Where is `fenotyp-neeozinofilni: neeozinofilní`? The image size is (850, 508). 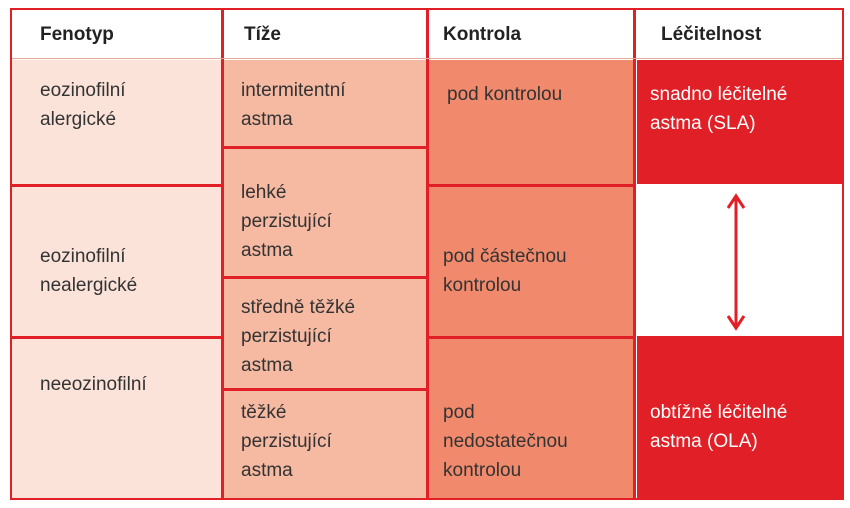
fenotyp-neeozinofilni: neeozinofilní is located at coordinates (93, 384).